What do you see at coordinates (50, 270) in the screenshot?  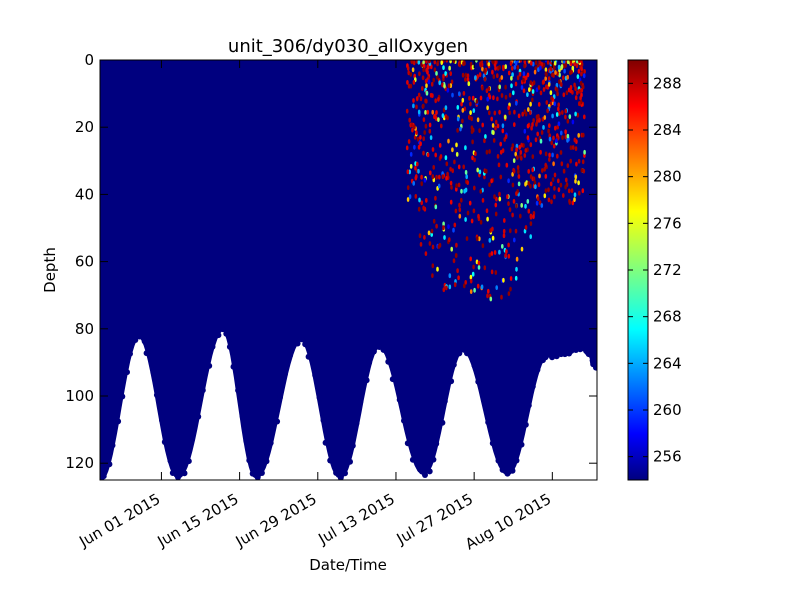 I see `y-axis-label: Depth` at bounding box center [50, 270].